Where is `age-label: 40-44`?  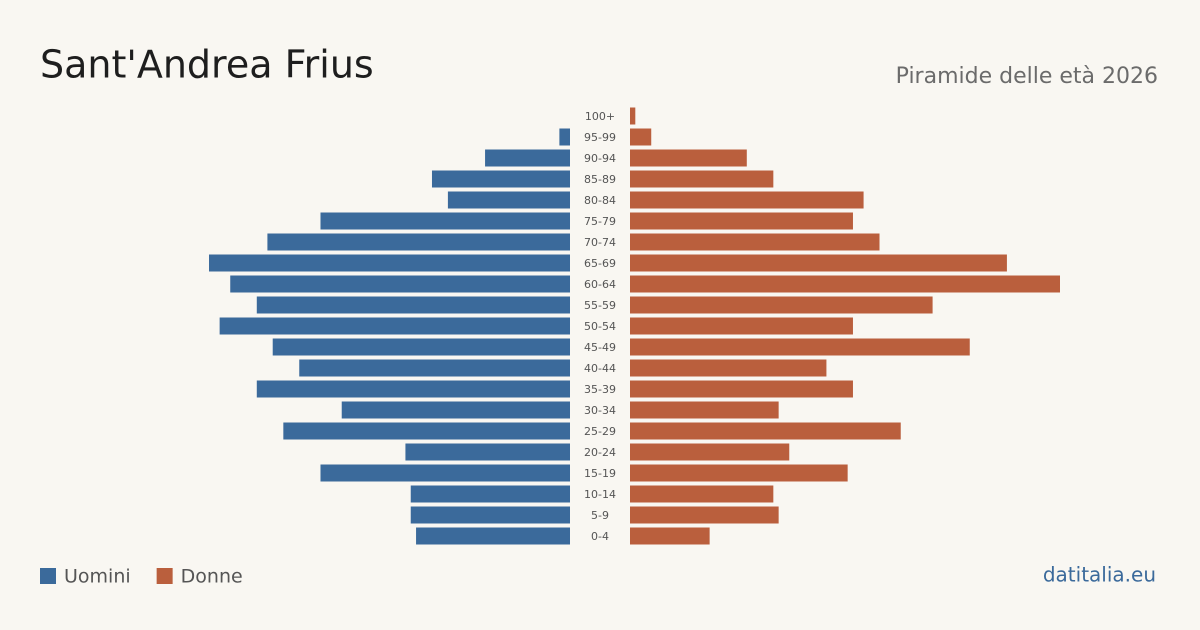 age-label: 40-44 is located at coordinates (600, 368).